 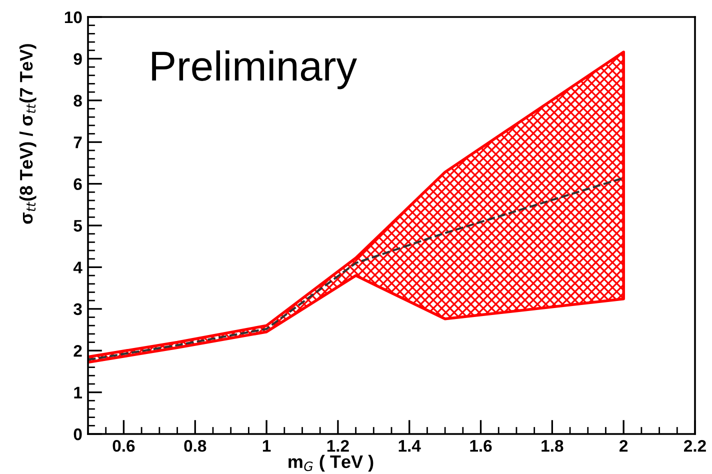 I want to click on x-tick-label: 2.2, so click(x=695, y=446).